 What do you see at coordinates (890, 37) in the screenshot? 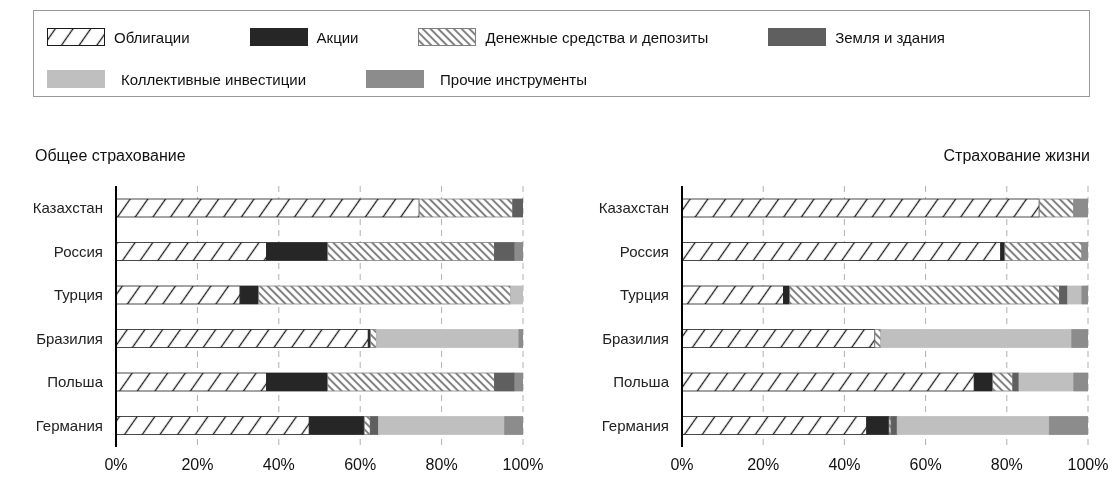
I see `legend-label: Земля и здания` at bounding box center [890, 37].